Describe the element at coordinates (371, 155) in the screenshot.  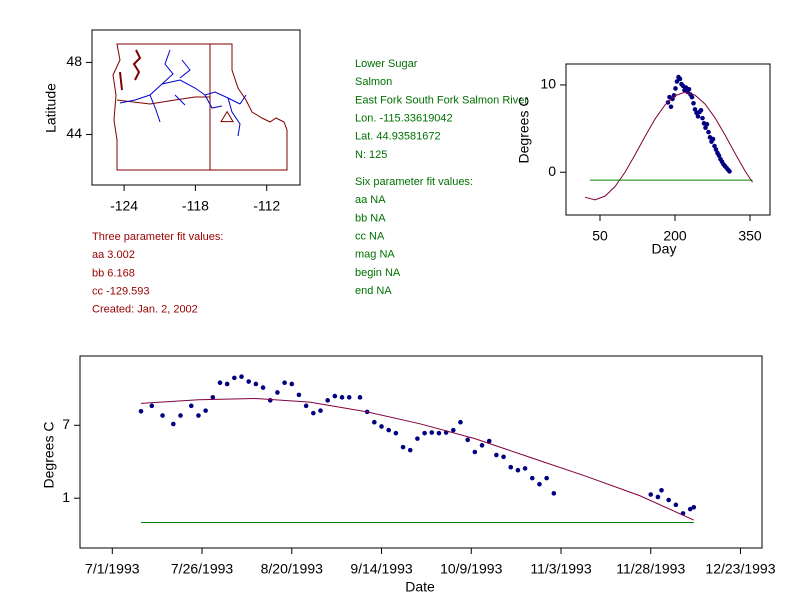
I see `site-text: N: 125` at that location.